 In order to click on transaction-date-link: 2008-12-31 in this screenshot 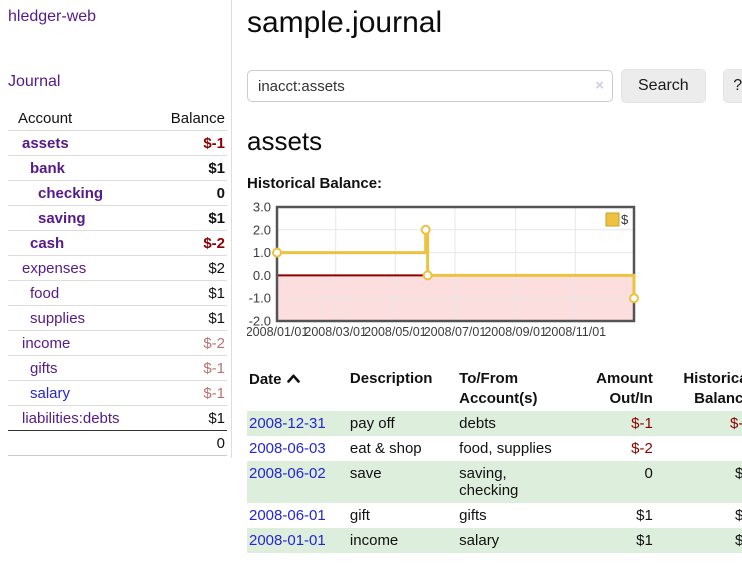, I will do `click(287, 423)`.